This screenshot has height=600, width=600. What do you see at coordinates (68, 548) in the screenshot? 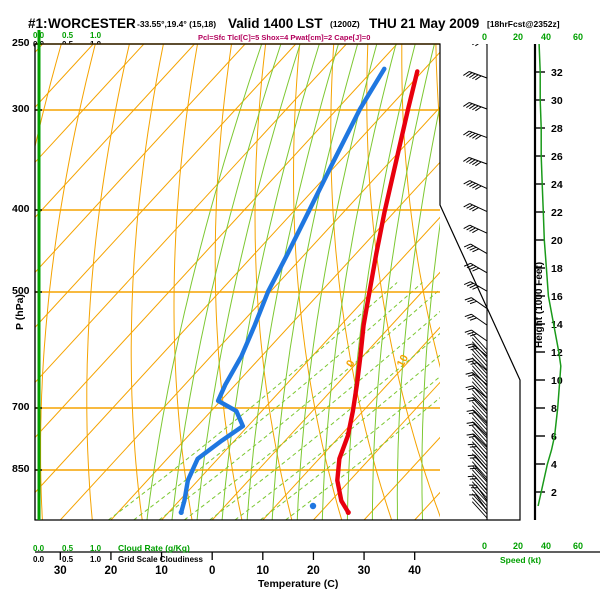
I see `cloud-rate-tick-bot-1: 0.5` at bounding box center [68, 548].